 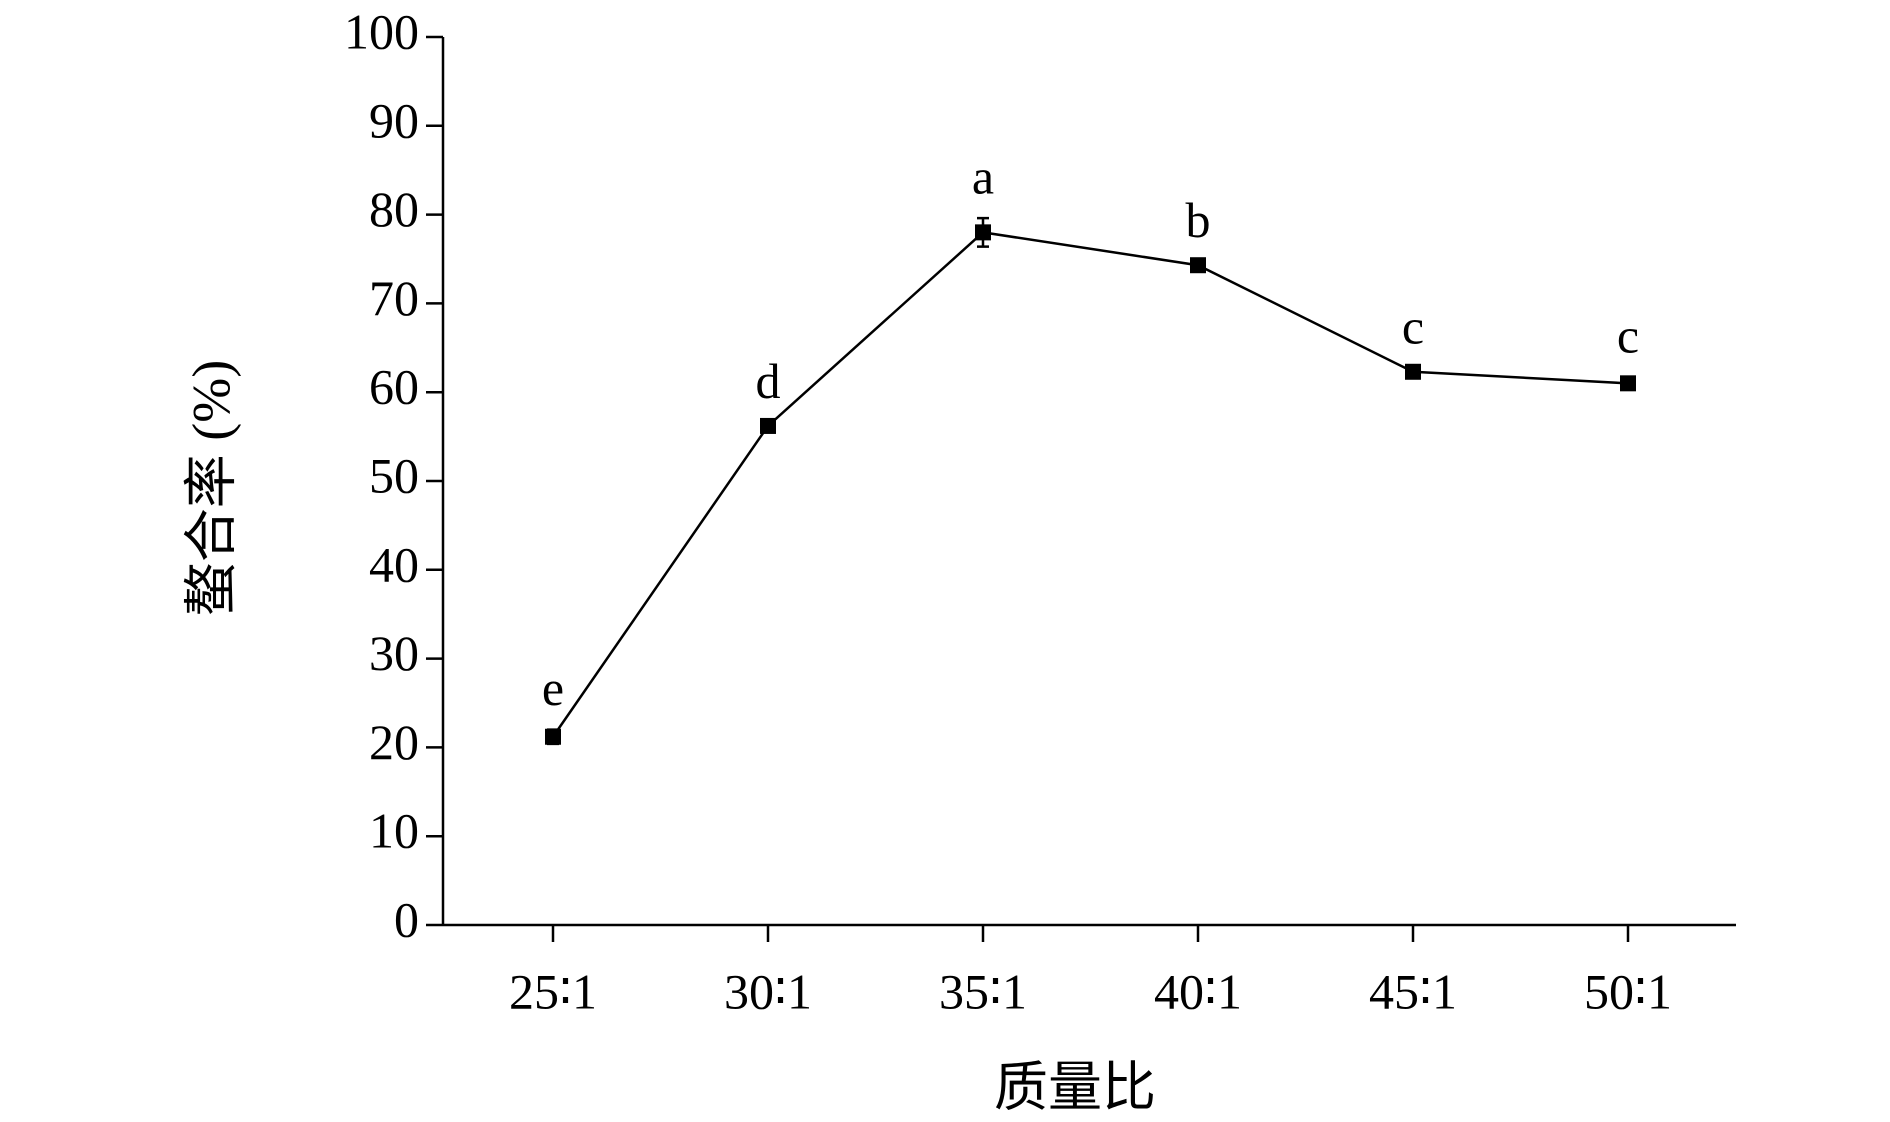 I want to click on significance-label: a, so click(x=983, y=177).